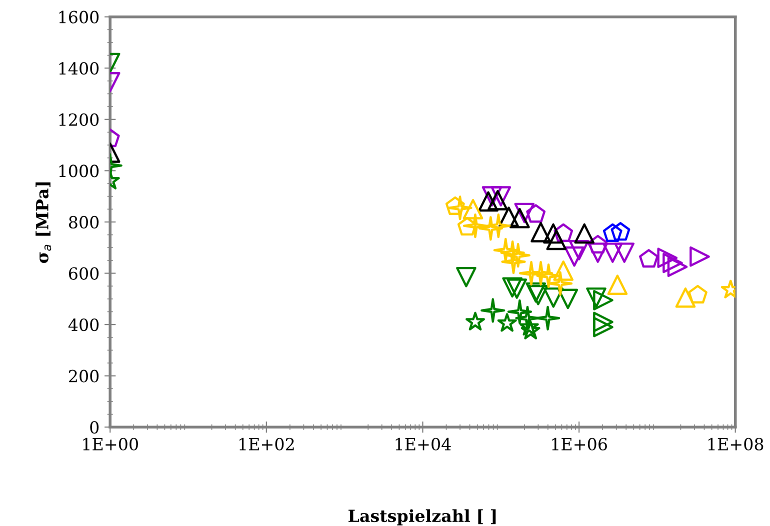 The image size is (770, 526). I want to click on y-tick-label: 200, so click(84, 376).